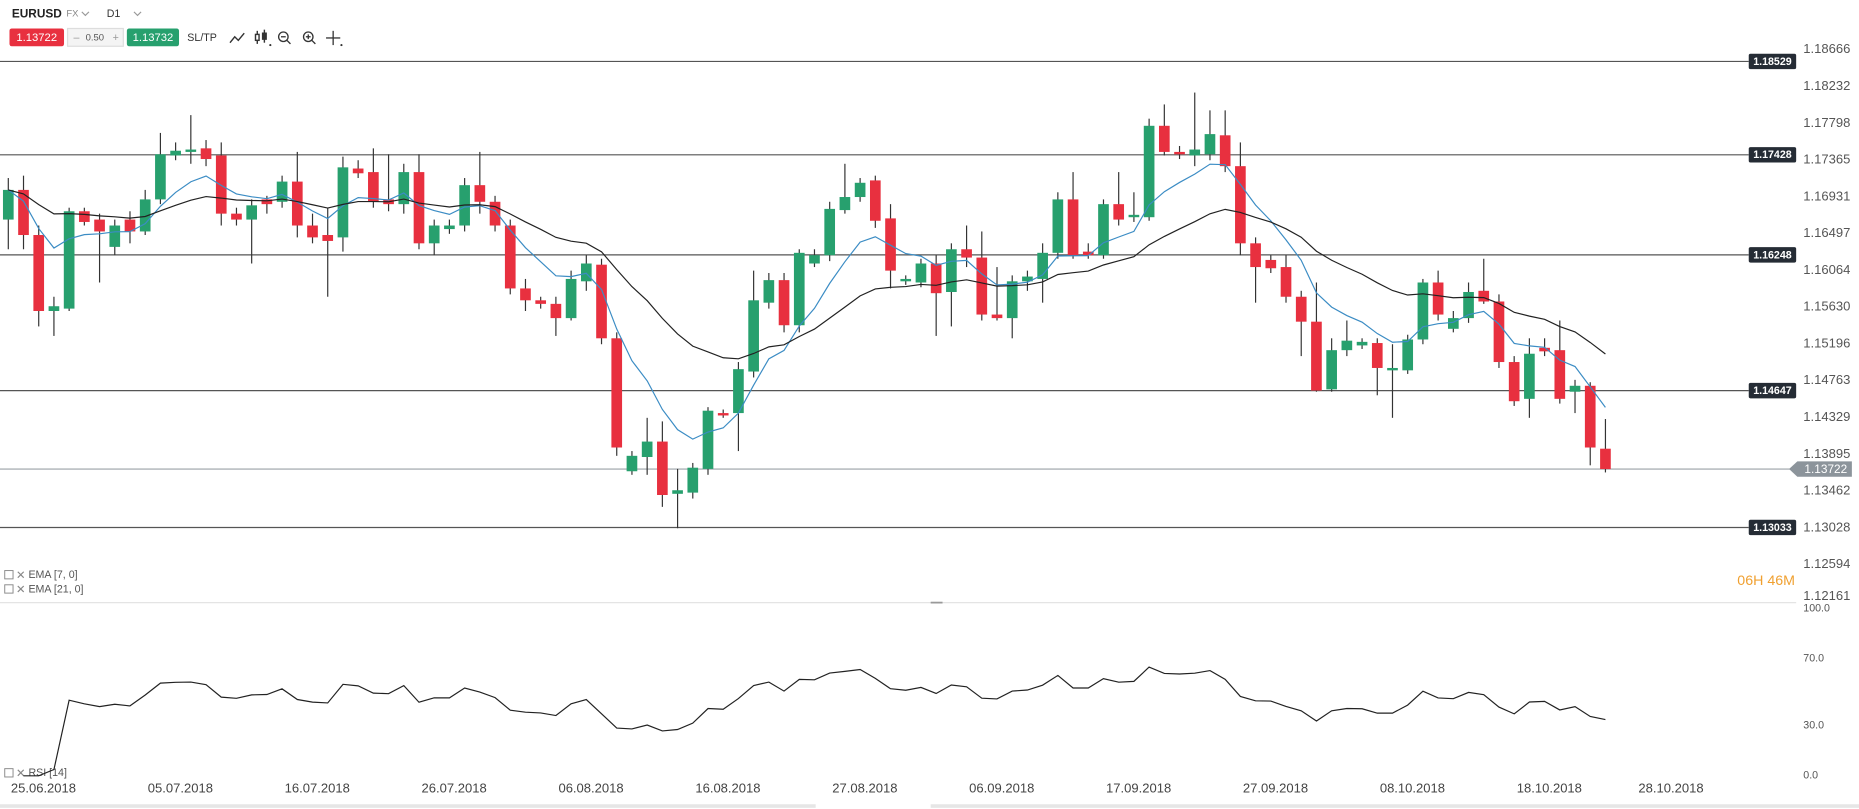 The image size is (1859, 809). What do you see at coordinates (1772, 155) in the screenshot?
I see `level-label: 1.17428` at bounding box center [1772, 155].